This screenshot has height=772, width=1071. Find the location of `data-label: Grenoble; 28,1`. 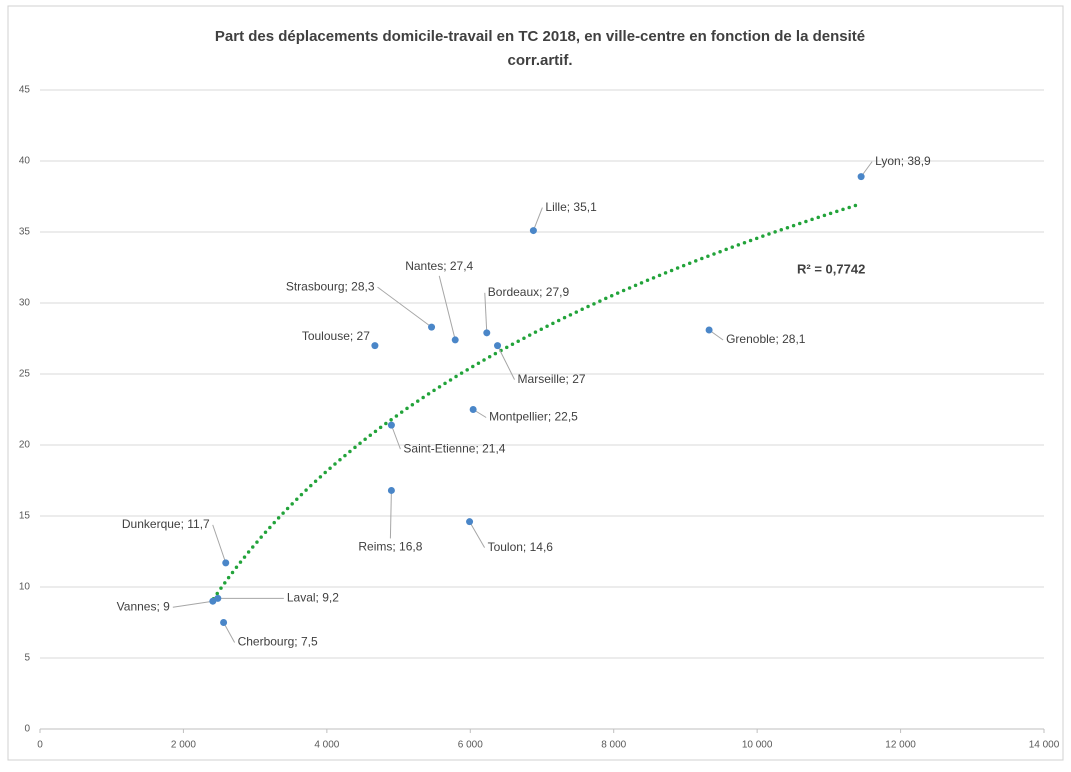

data-label: Grenoble; 28,1 is located at coordinates (766, 339).